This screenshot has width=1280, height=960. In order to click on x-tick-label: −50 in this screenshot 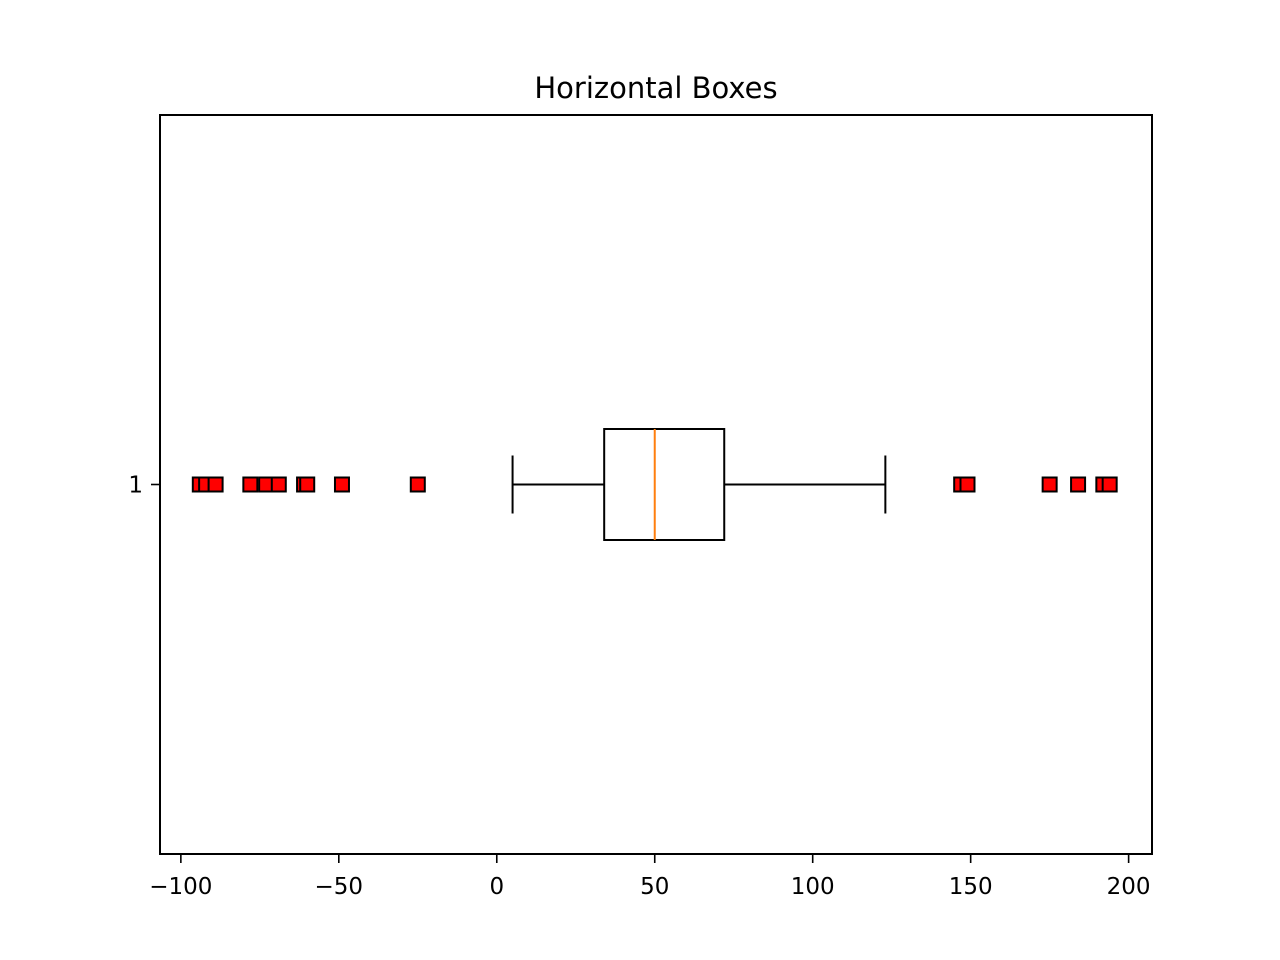, I will do `click(339, 887)`.